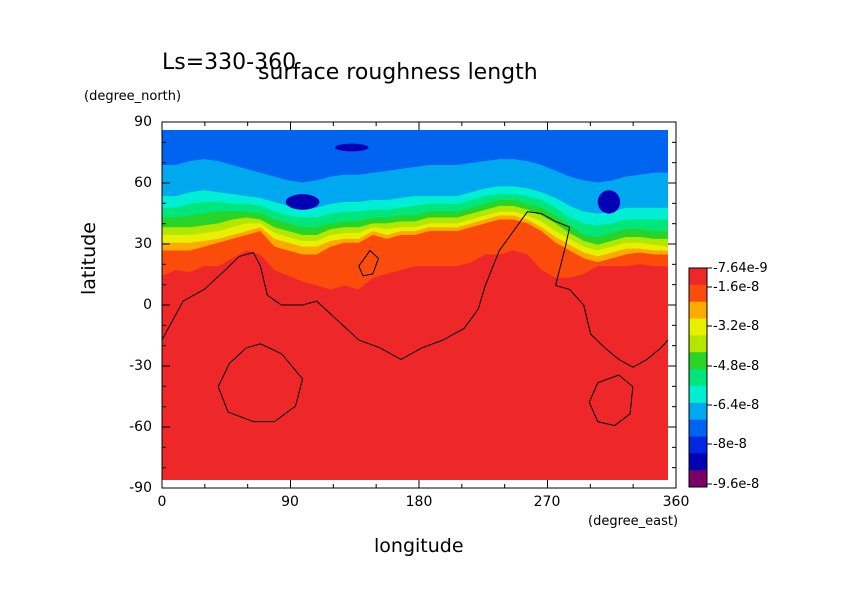  I want to click on x-tick-label: 360, so click(676, 502).